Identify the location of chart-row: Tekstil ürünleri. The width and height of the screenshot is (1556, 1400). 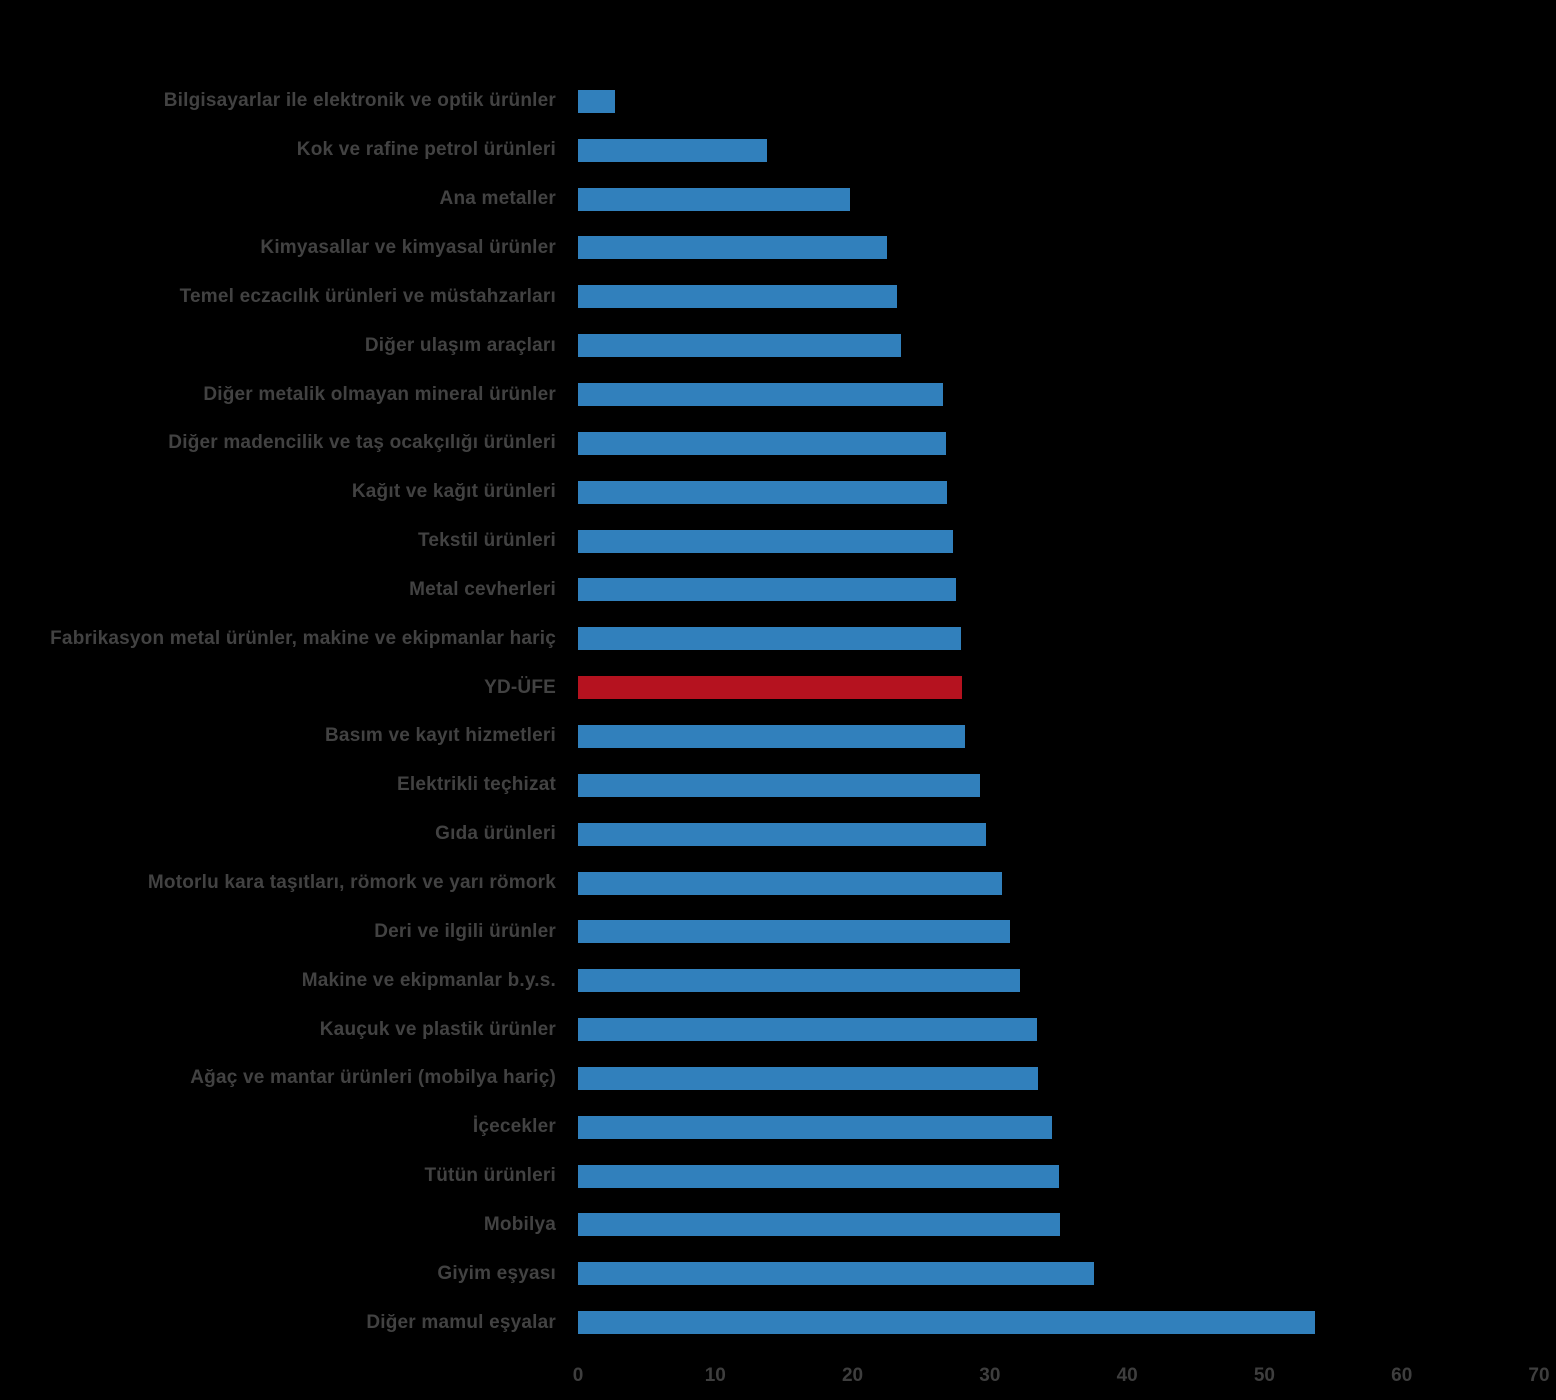
(778, 541).